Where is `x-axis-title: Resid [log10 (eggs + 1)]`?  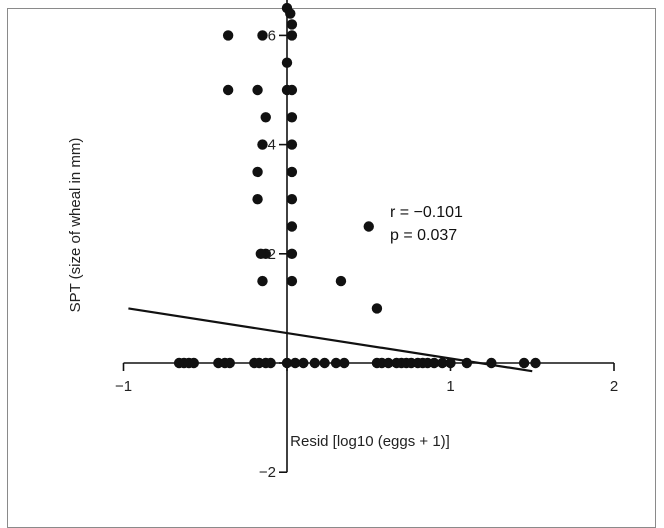 x-axis-title: Resid [log10 (eggs + 1)] is located at coordinates (370, 441).